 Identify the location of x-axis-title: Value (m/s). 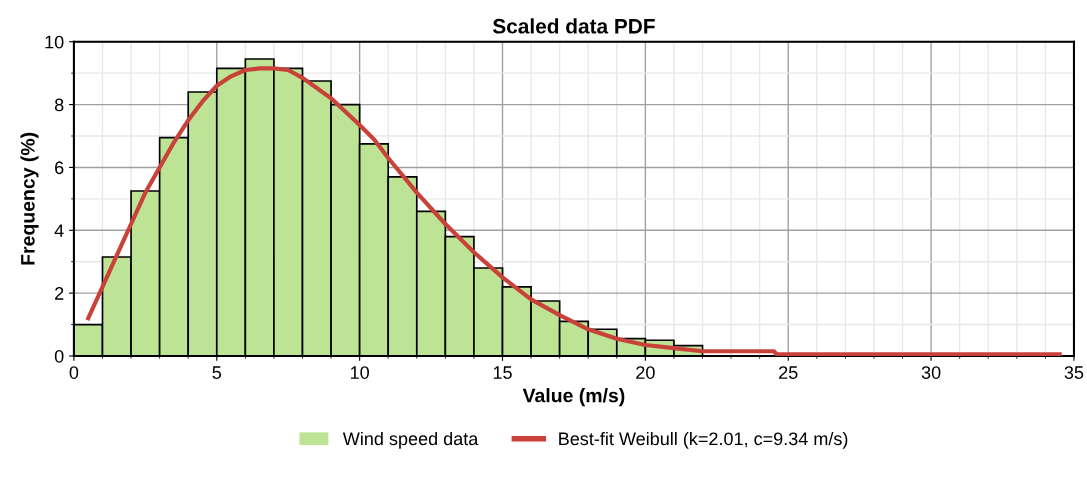
(573, 397).